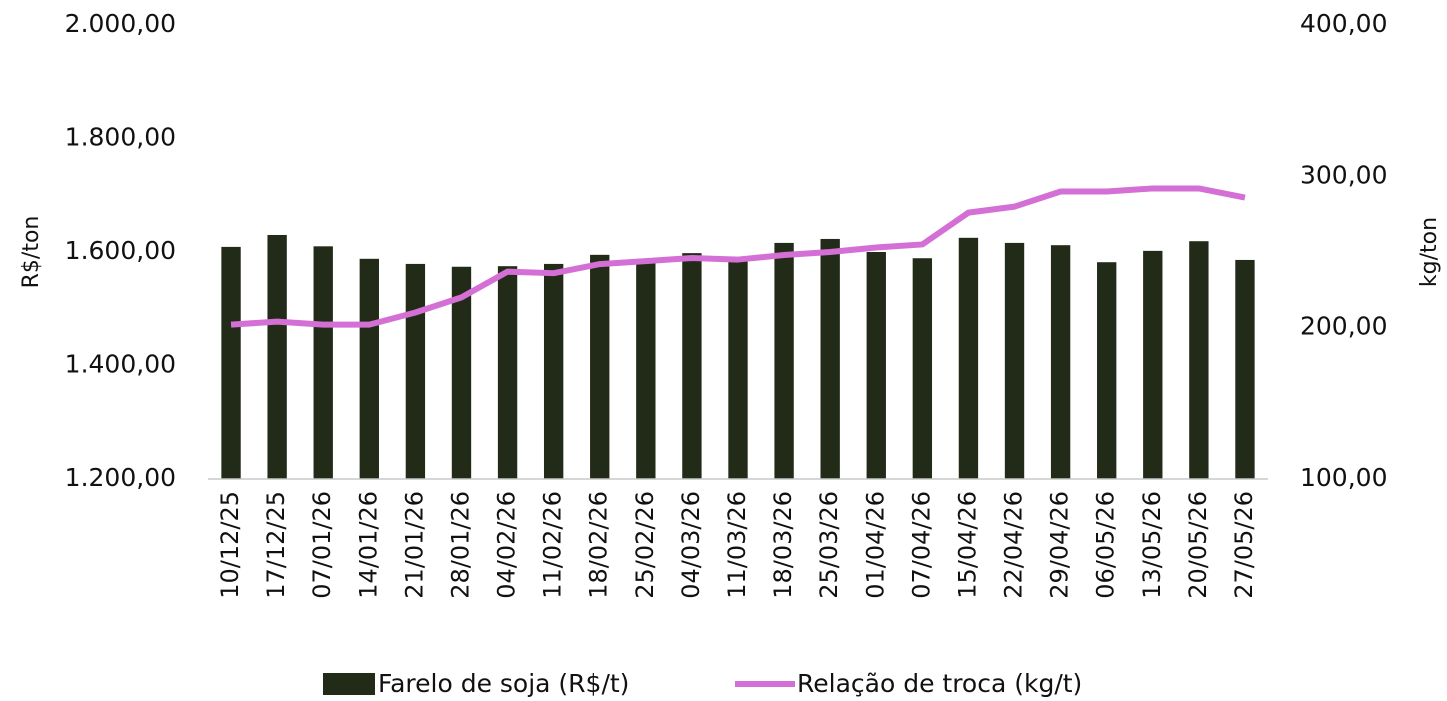  What do you see at coordinates (875, 545) in the screenshot?
I see `x-tick-label: 01/04/26` at bounding box center [875, 545].